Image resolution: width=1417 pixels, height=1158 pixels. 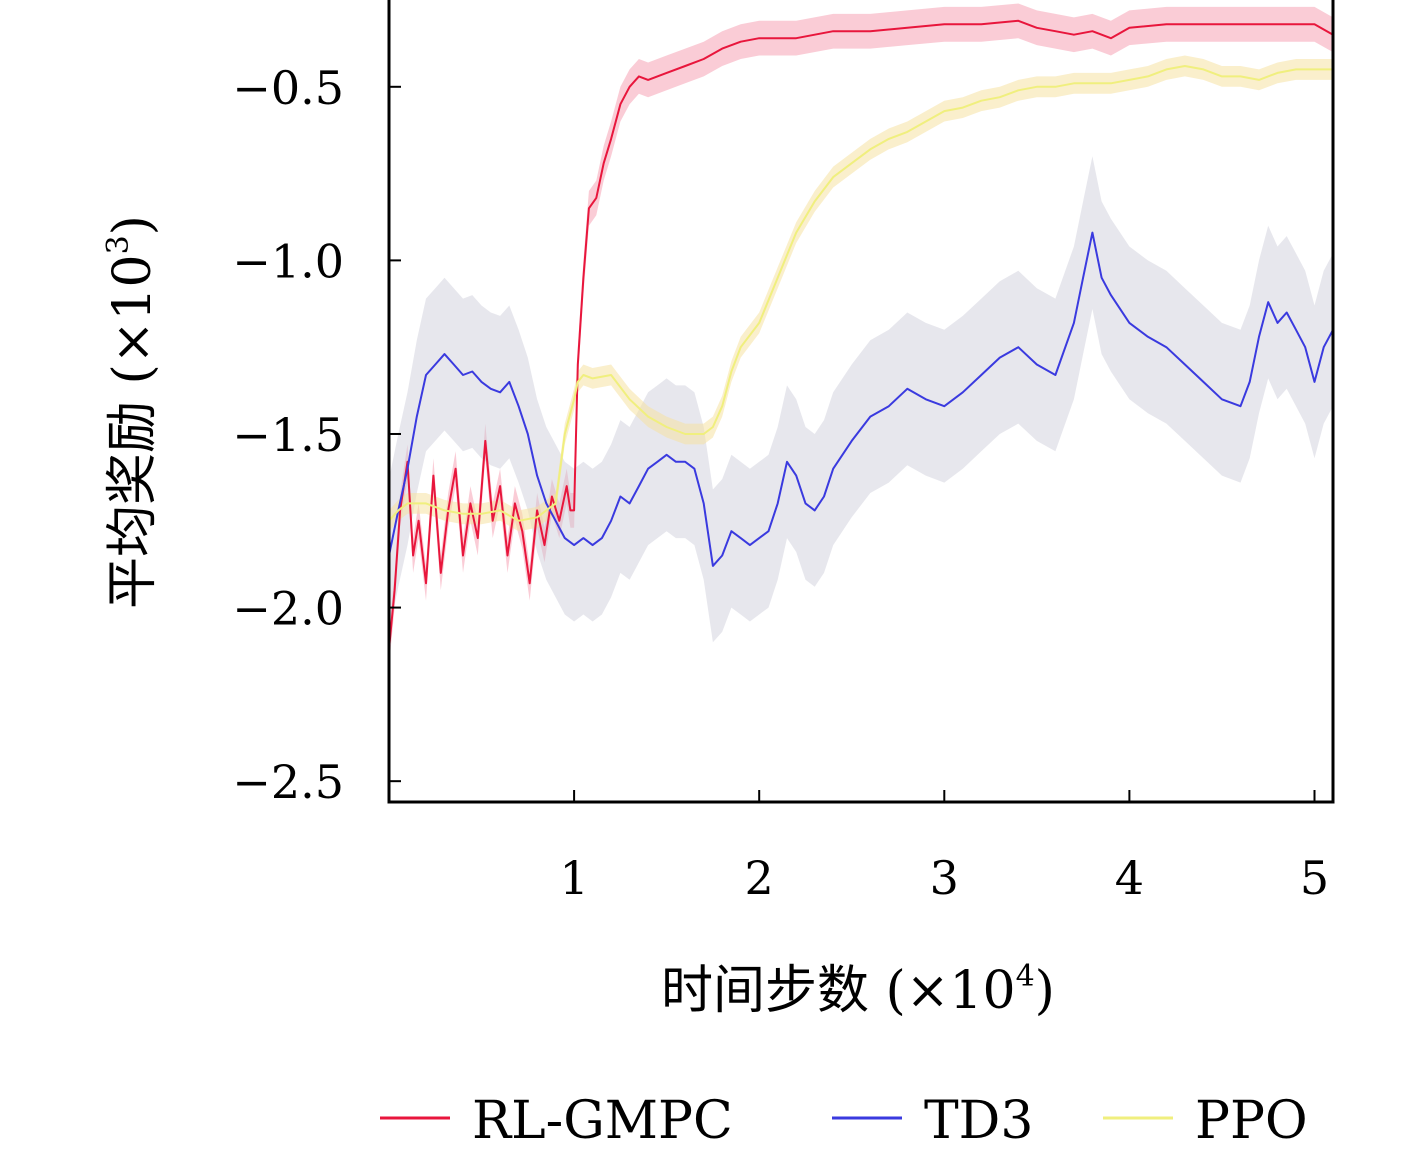 What do you see at coordinates (858, 990) in the screenshot?
I see `x-axis-label: 时间步数 (×104)` at bounding box center [858, 990].